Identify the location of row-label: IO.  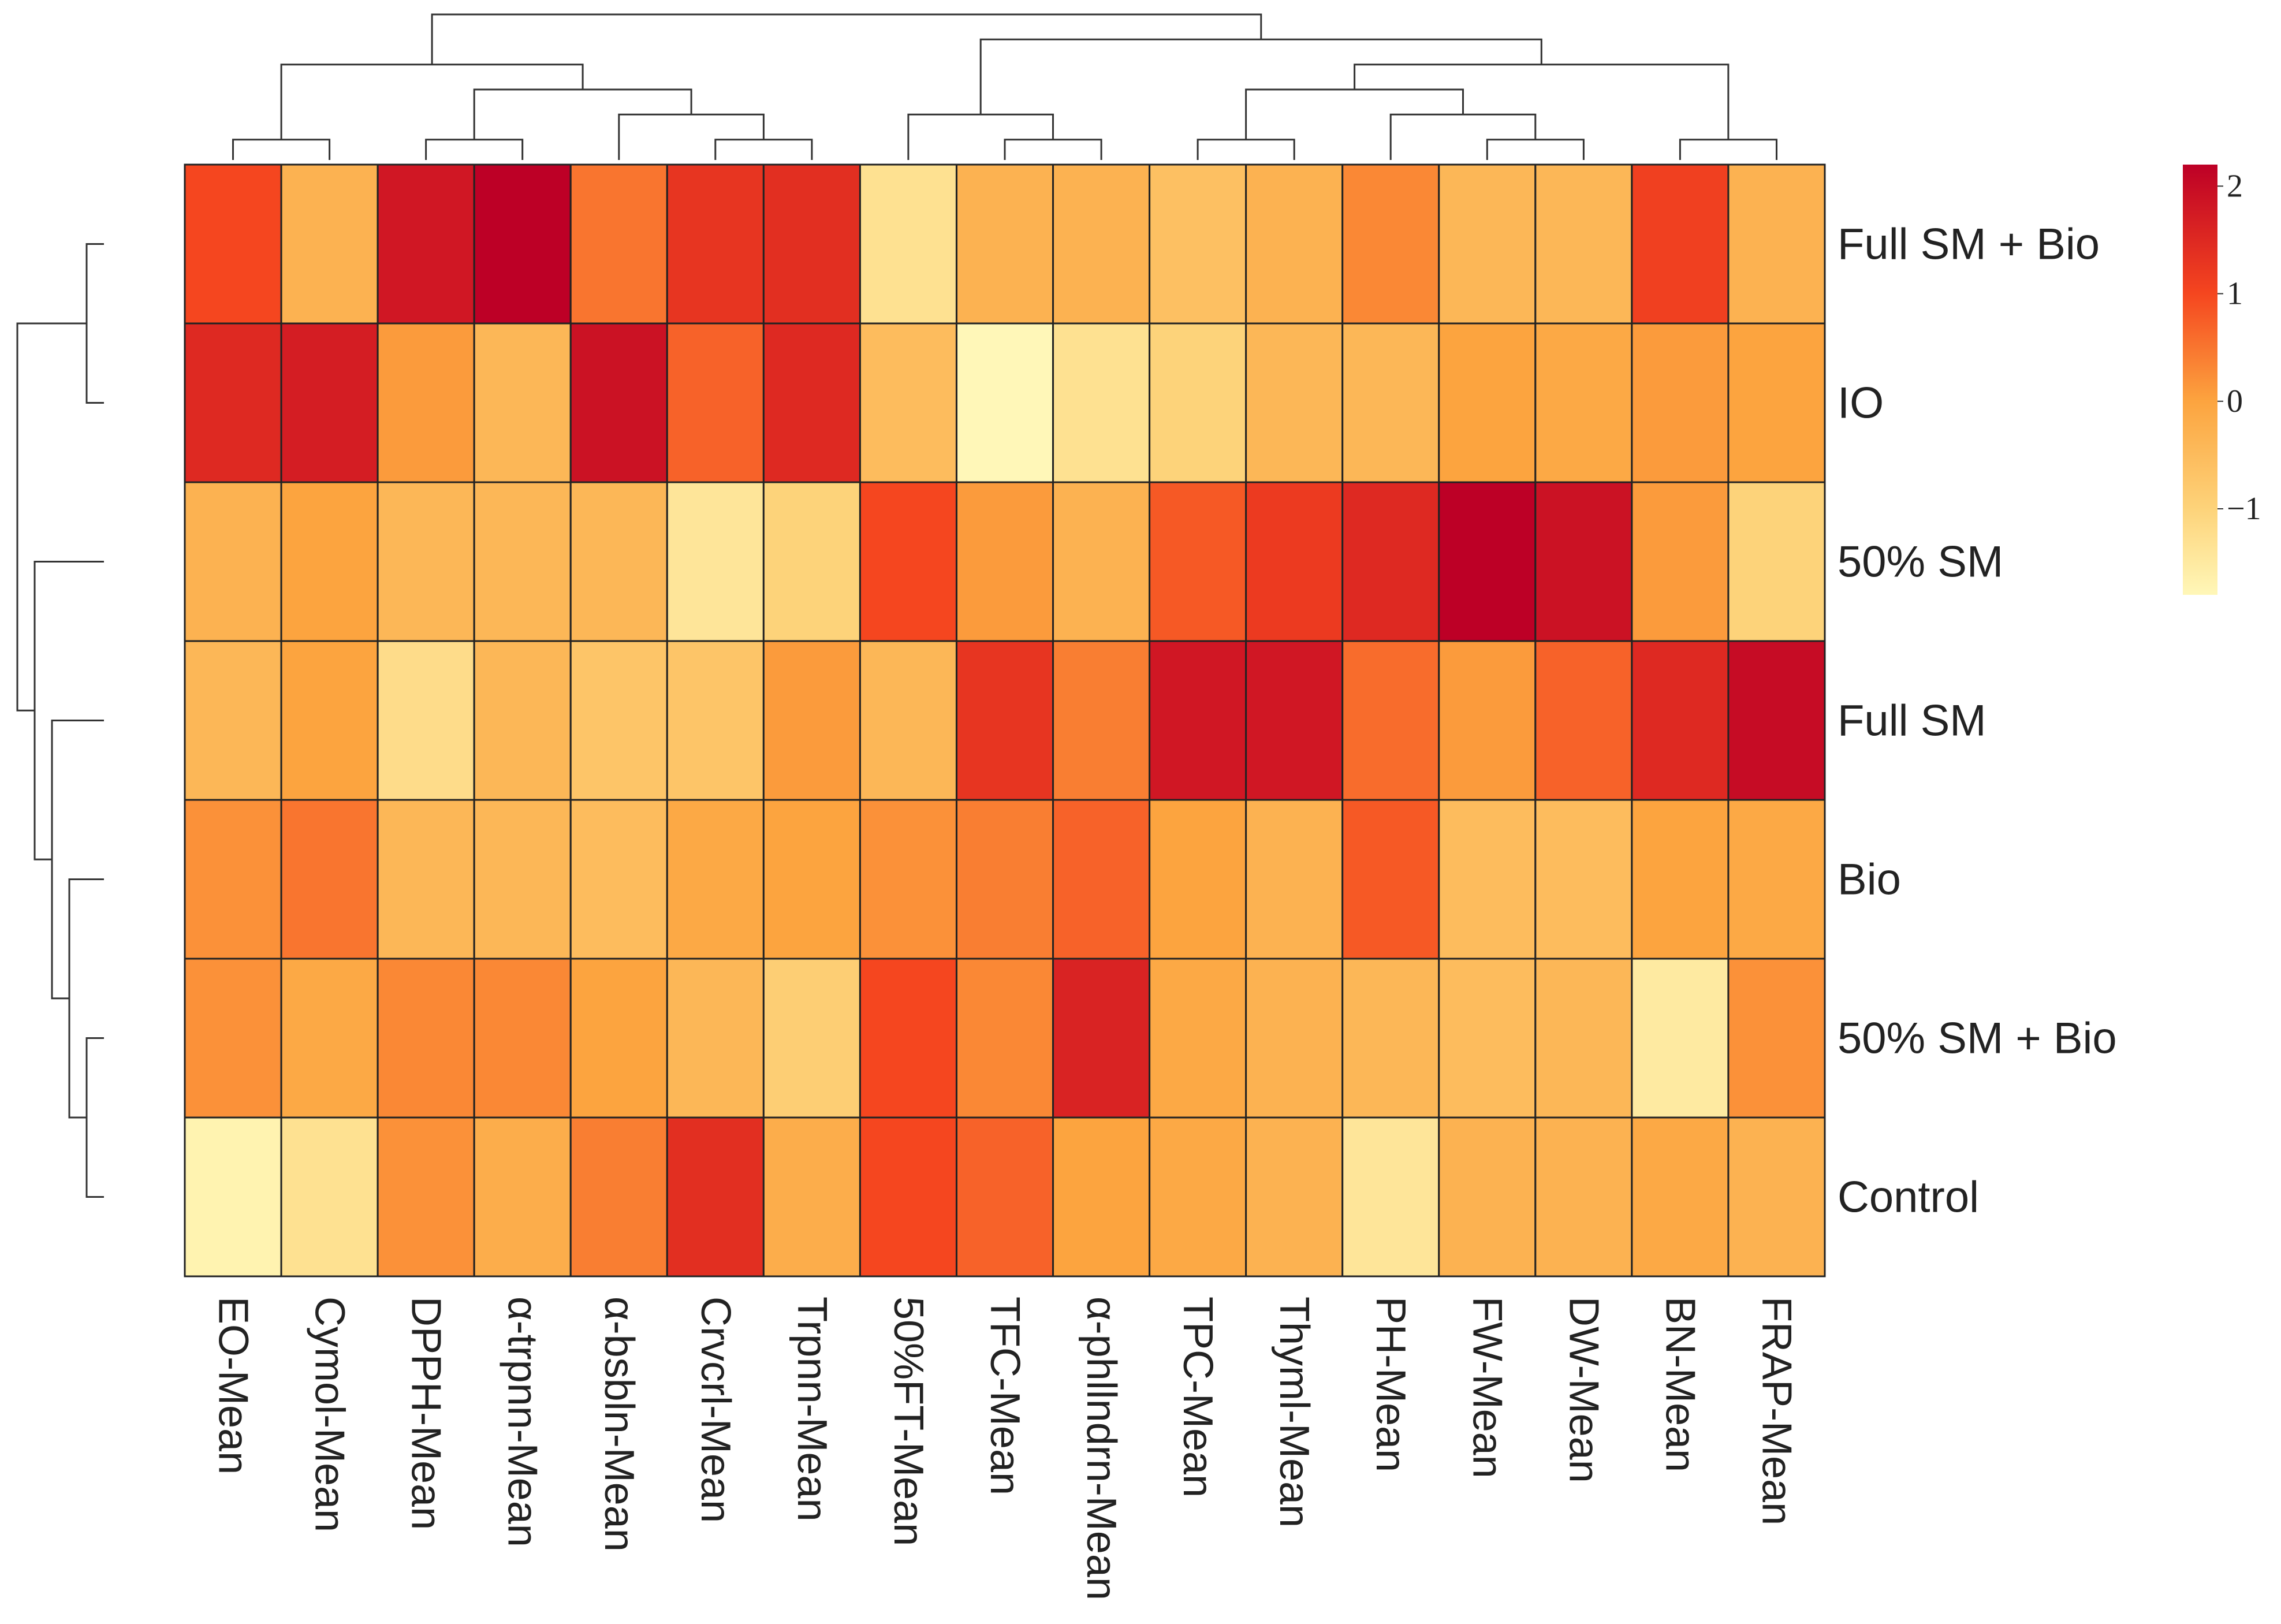
(1861, 403).